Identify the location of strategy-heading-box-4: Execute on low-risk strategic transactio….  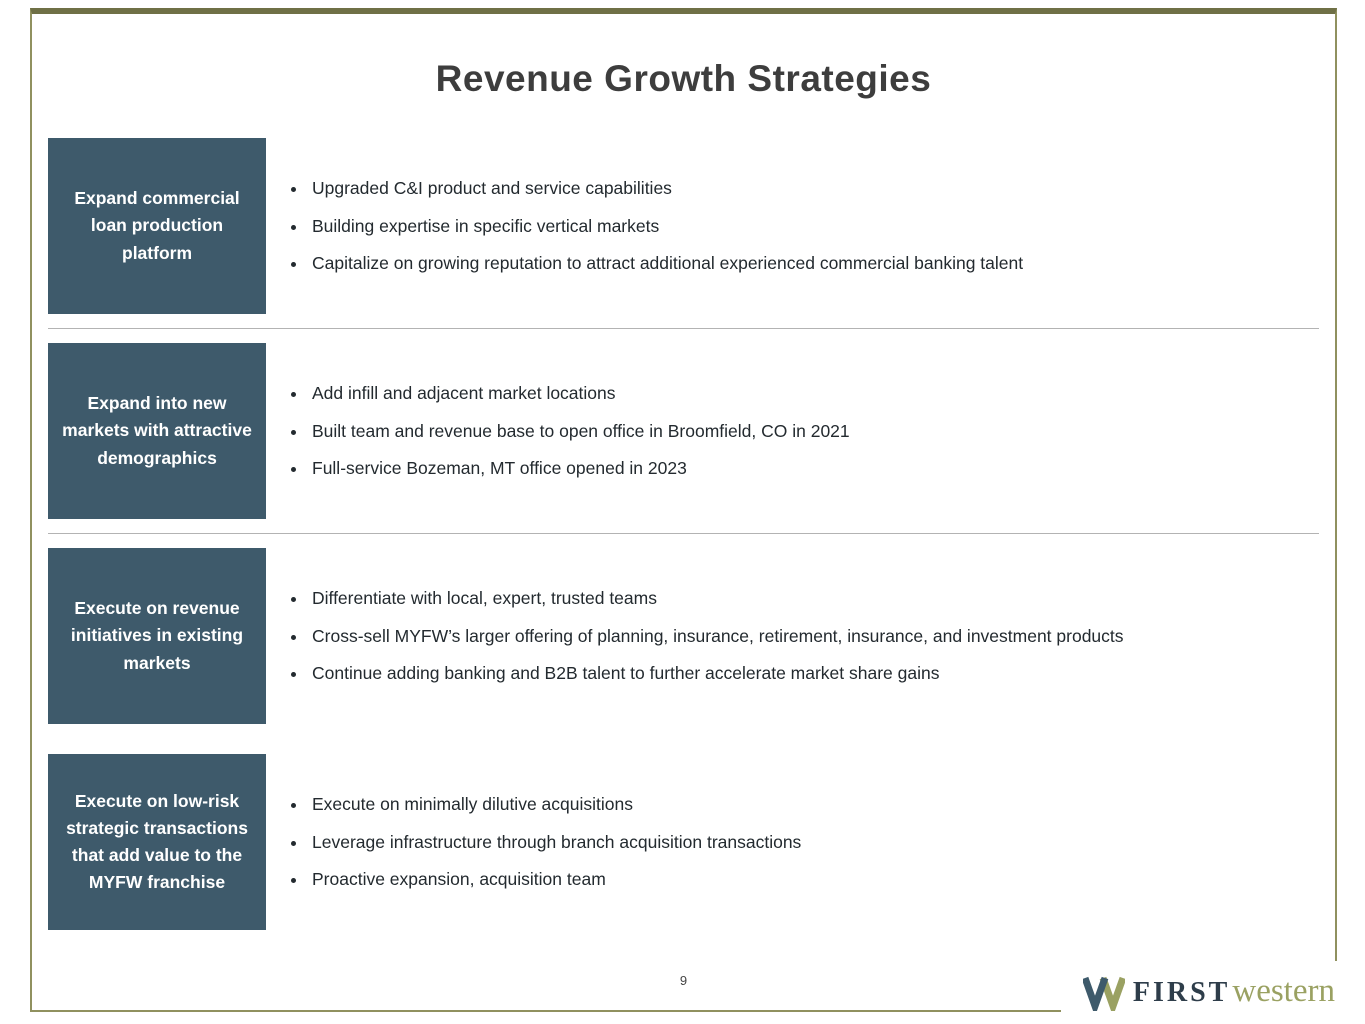
(157, 842).